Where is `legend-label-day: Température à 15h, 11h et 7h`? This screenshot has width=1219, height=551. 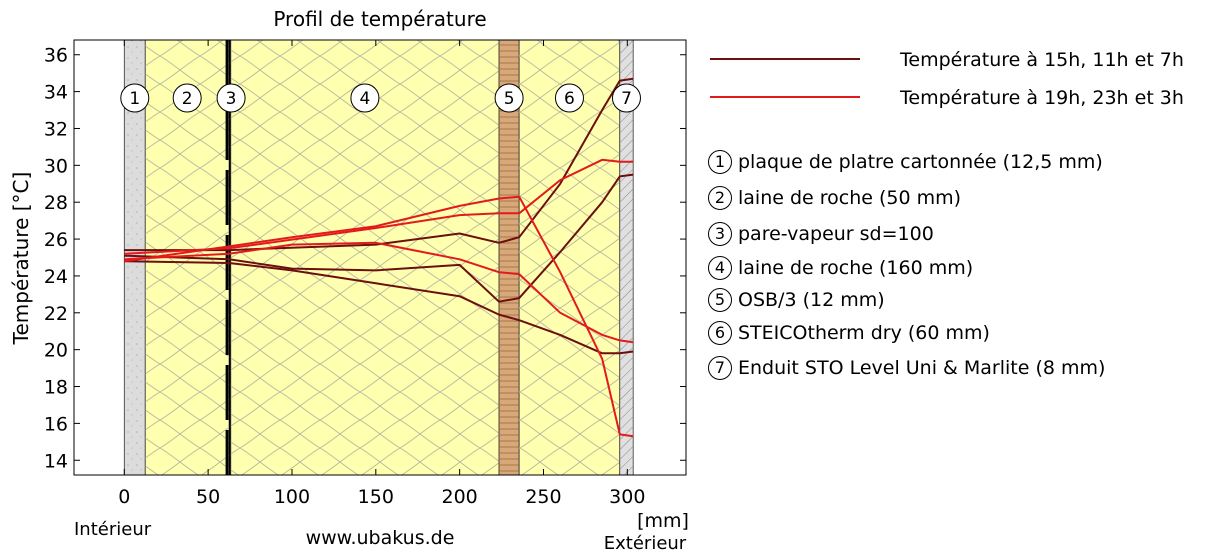 legend-label-day: Température à 15h, 11h et 7h is located at coordinates (1041, 60).